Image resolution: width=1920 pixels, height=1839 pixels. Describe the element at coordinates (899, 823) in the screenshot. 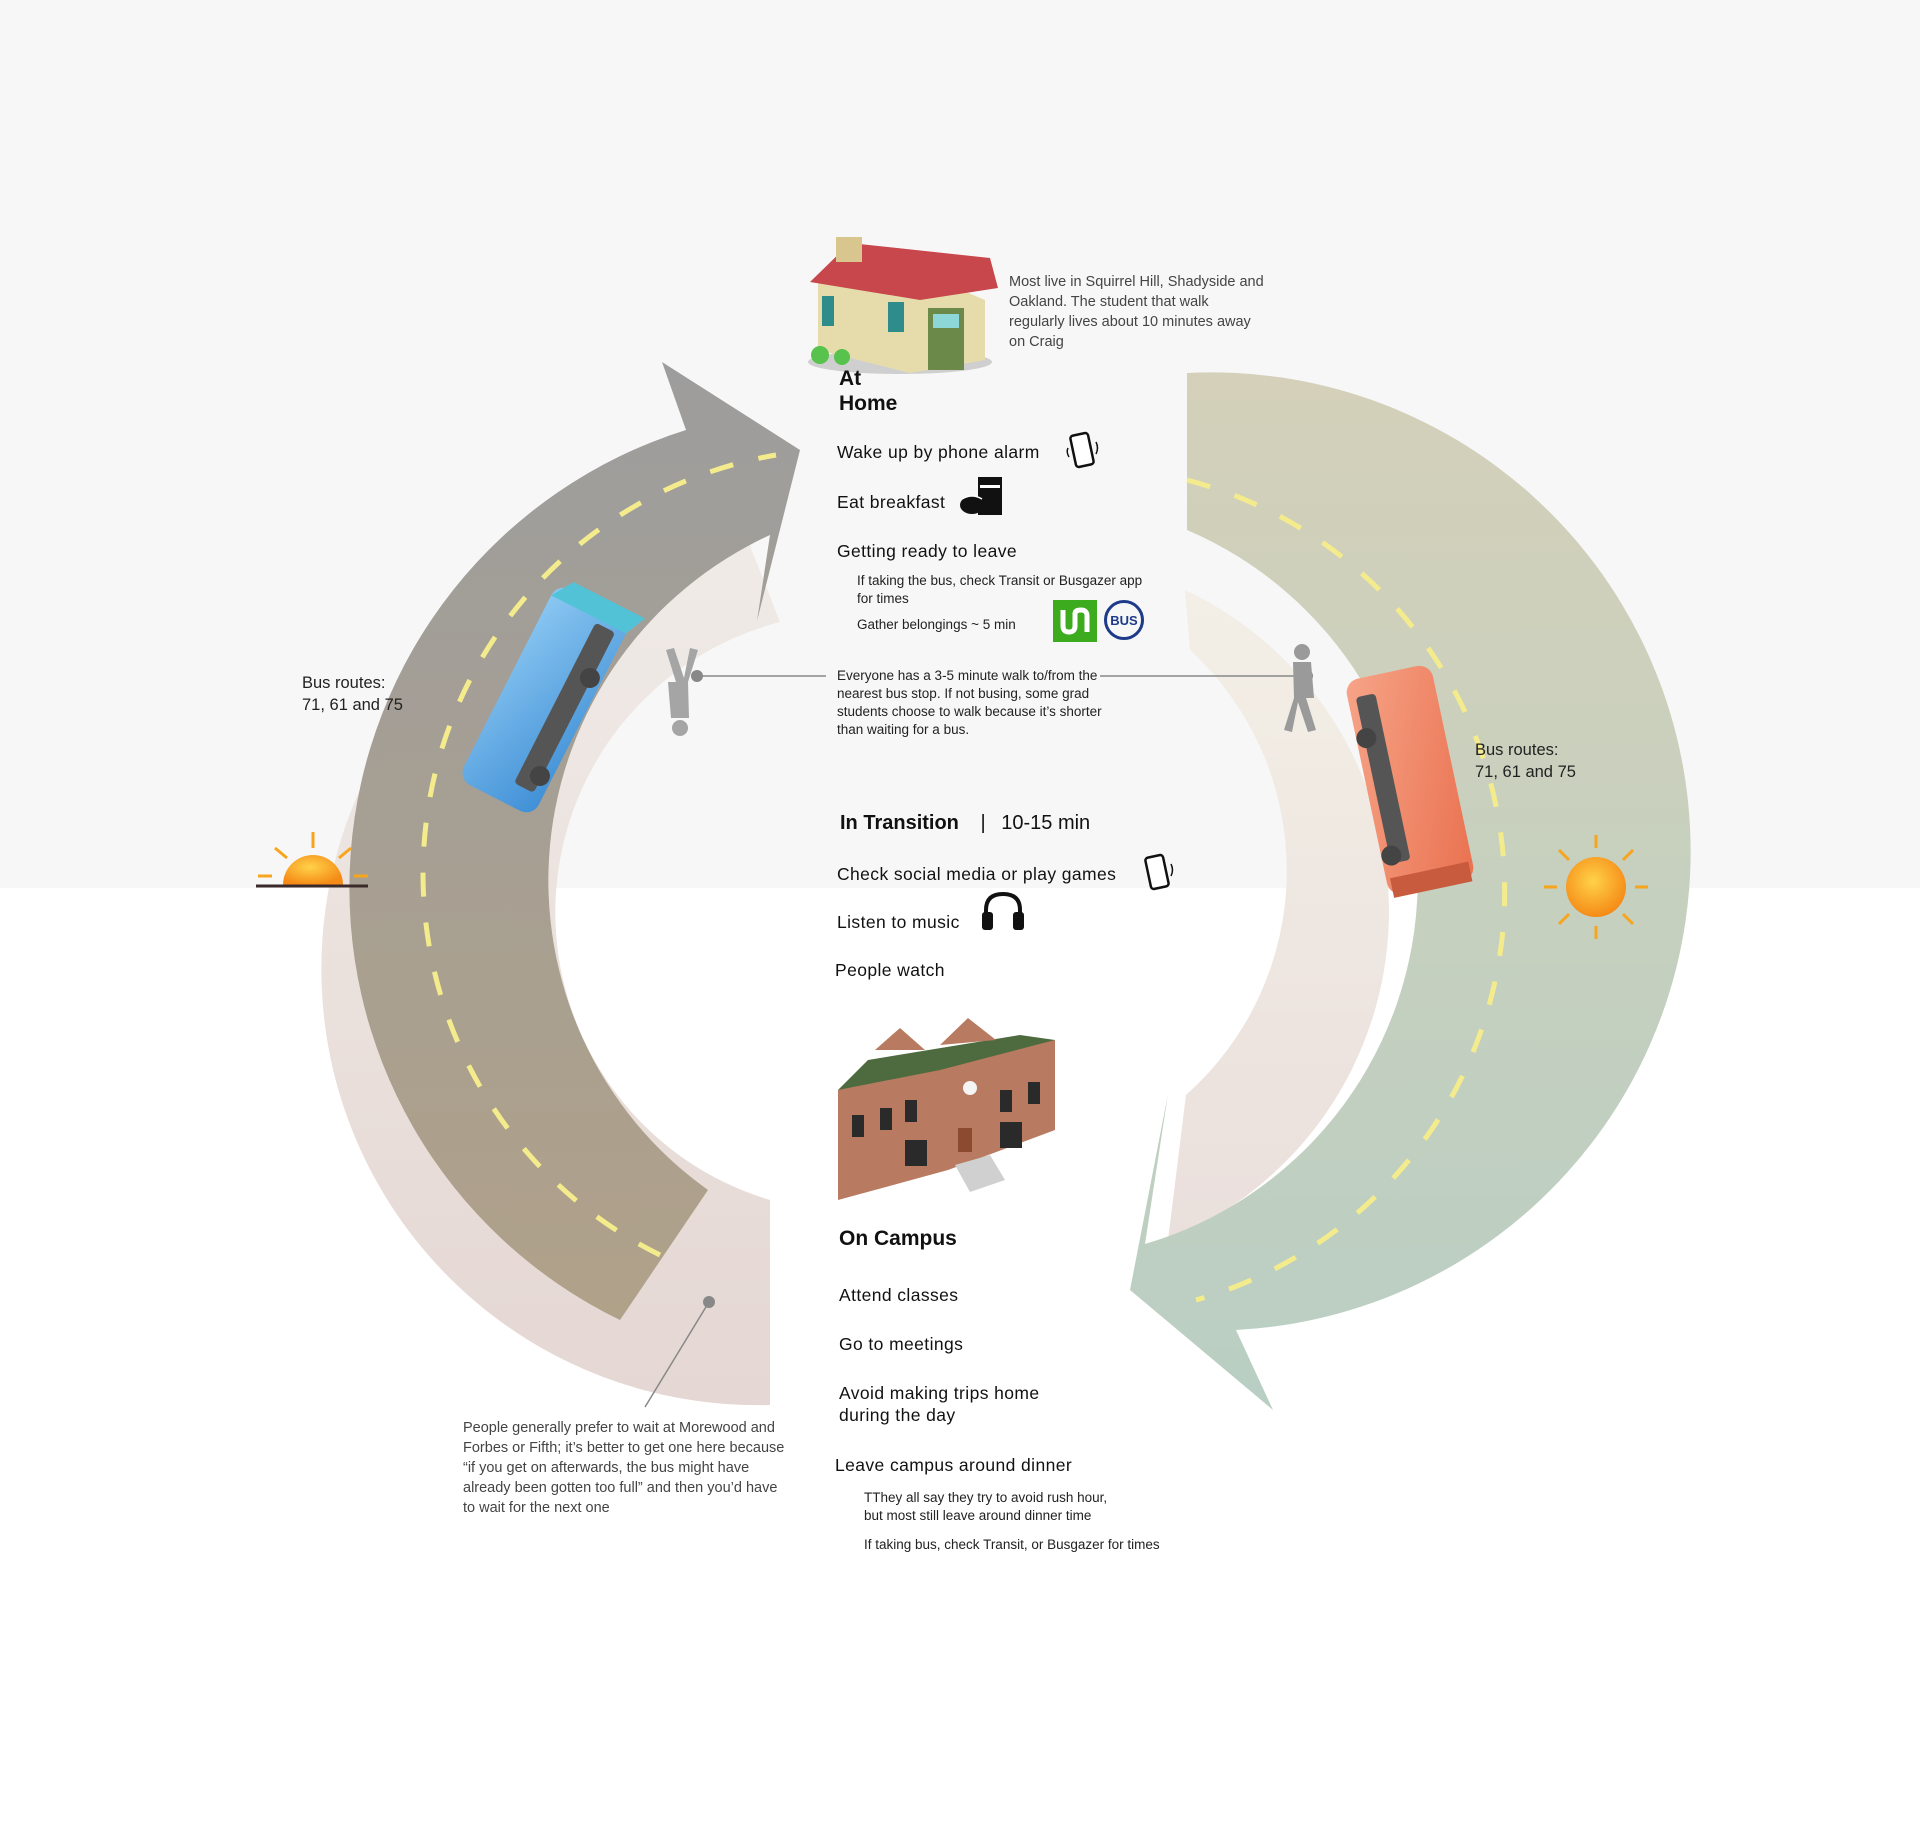

I see `transition-heading: In Transition` at that location.